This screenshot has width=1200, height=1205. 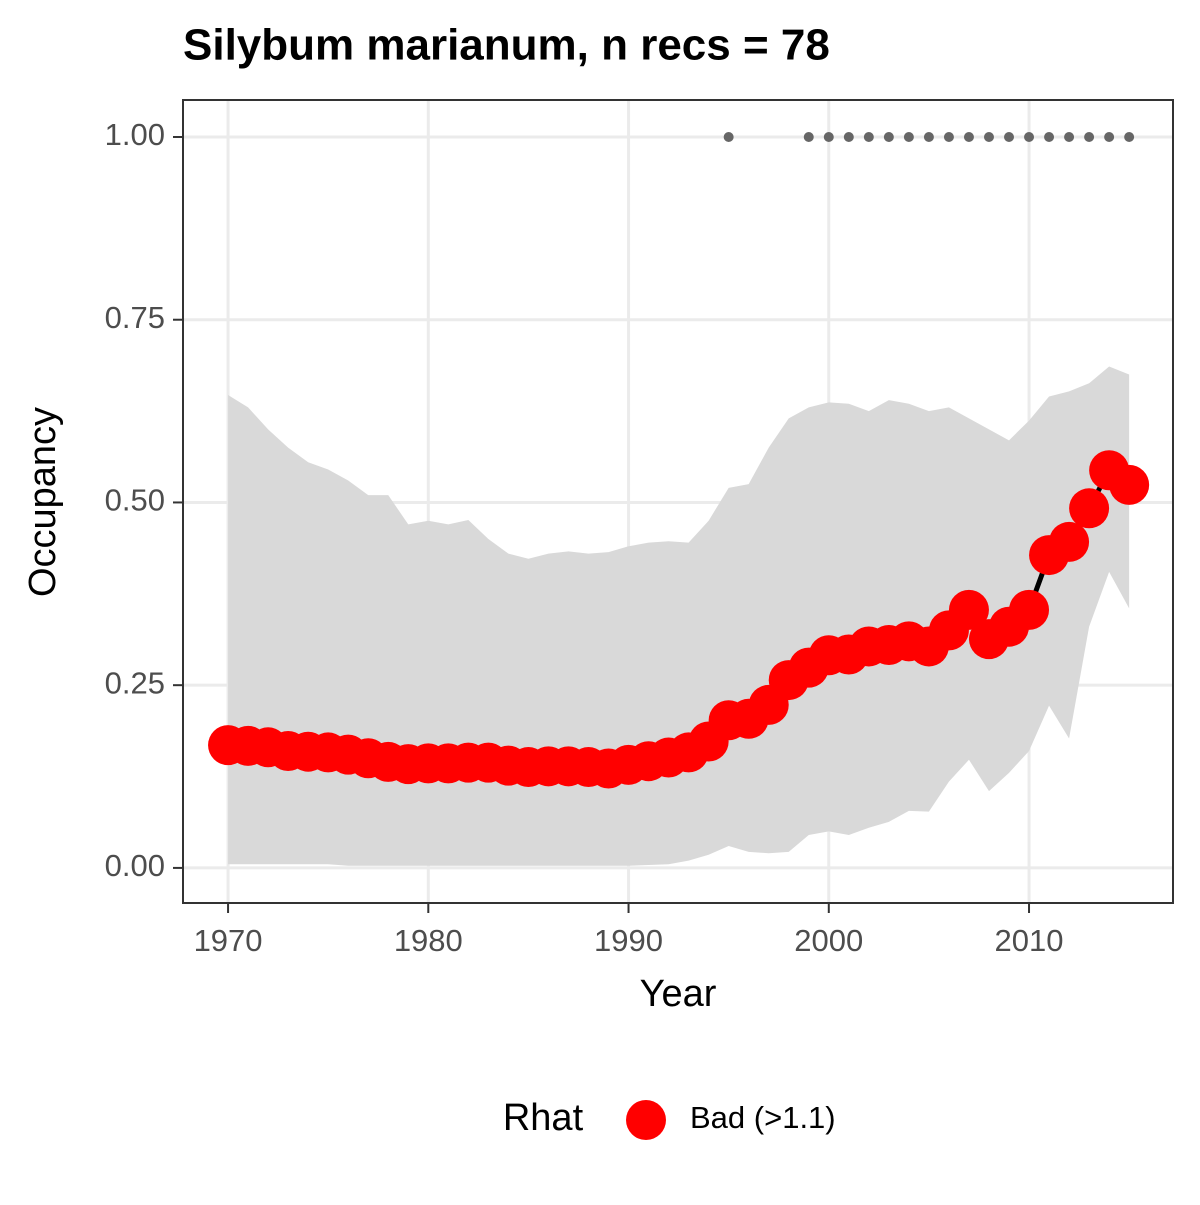 I want to click on x-tick-label: 2010, so click(x=1029, y=940).